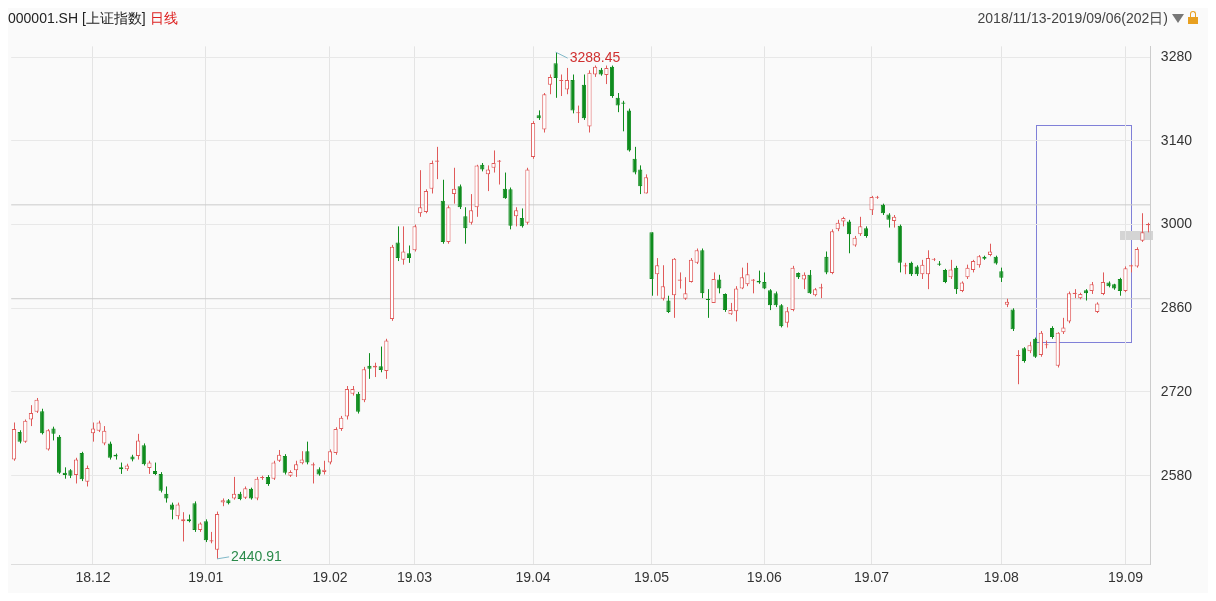 The height and width of the screenshot is (601, 1216). What do you see at coordinates (1001, 577) in the screenshot?
I see `x-tick-label: 19.08` at bounding box center [1001, 577].